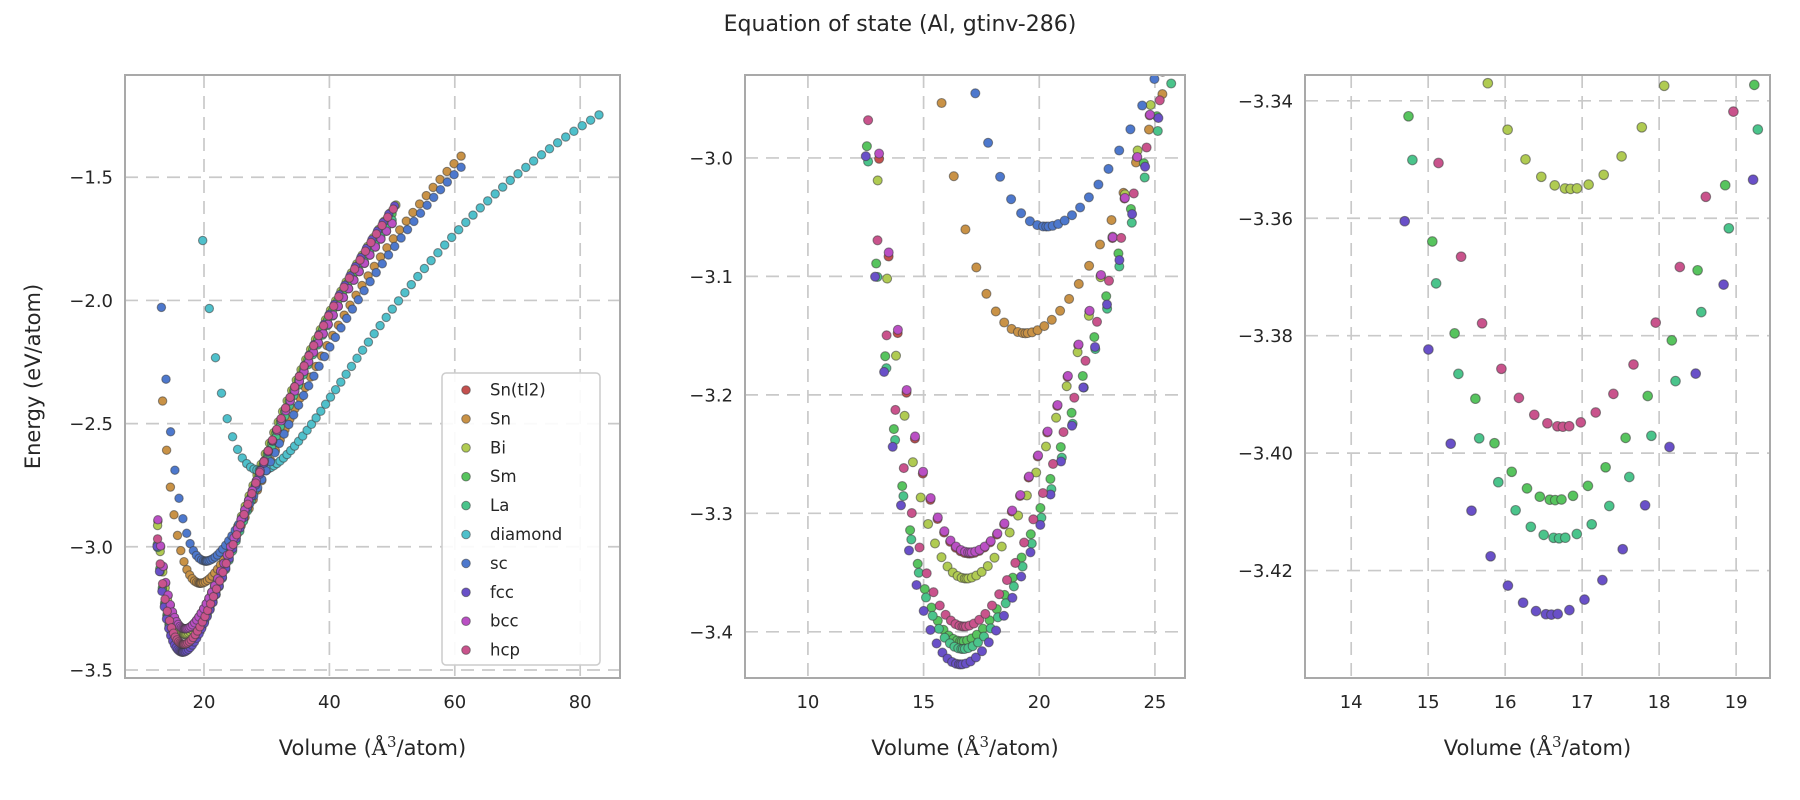 This screenshot has width=1800, height=800. What do you see at coordinates (526, 534) in the screenshot?
I see `legend-label-diamond: diamond` at bounding box center [526, 534].